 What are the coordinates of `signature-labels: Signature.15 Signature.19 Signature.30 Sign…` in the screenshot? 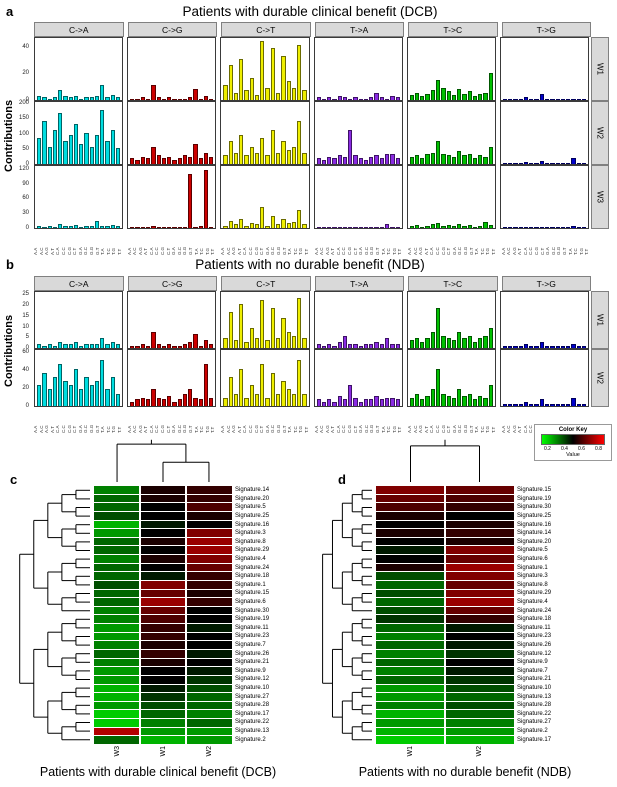 It's located at (553, 615).